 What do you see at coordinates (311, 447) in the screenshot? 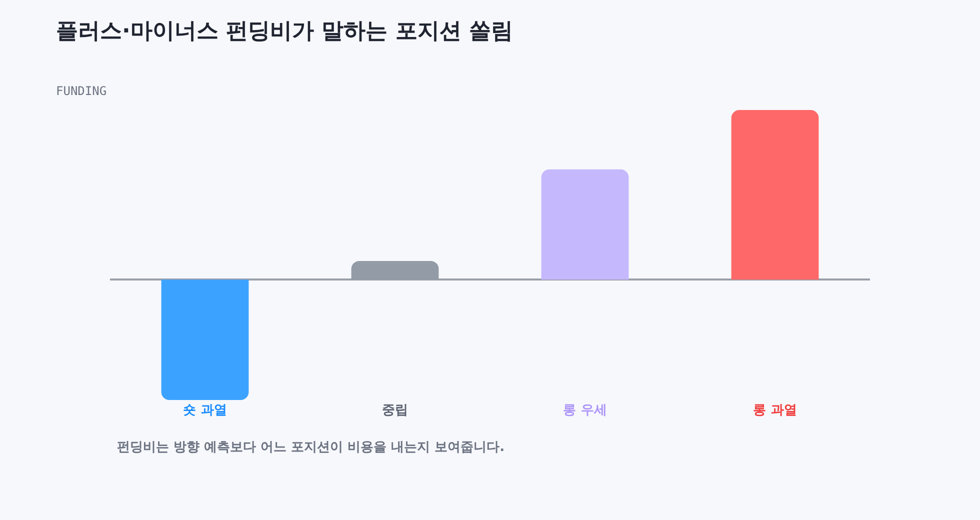
I see `text: 펀딩비는 방향 예측보다 어느 포지션이 비용을 내는지 보여줍니다.` at bounding box center [311, 447].